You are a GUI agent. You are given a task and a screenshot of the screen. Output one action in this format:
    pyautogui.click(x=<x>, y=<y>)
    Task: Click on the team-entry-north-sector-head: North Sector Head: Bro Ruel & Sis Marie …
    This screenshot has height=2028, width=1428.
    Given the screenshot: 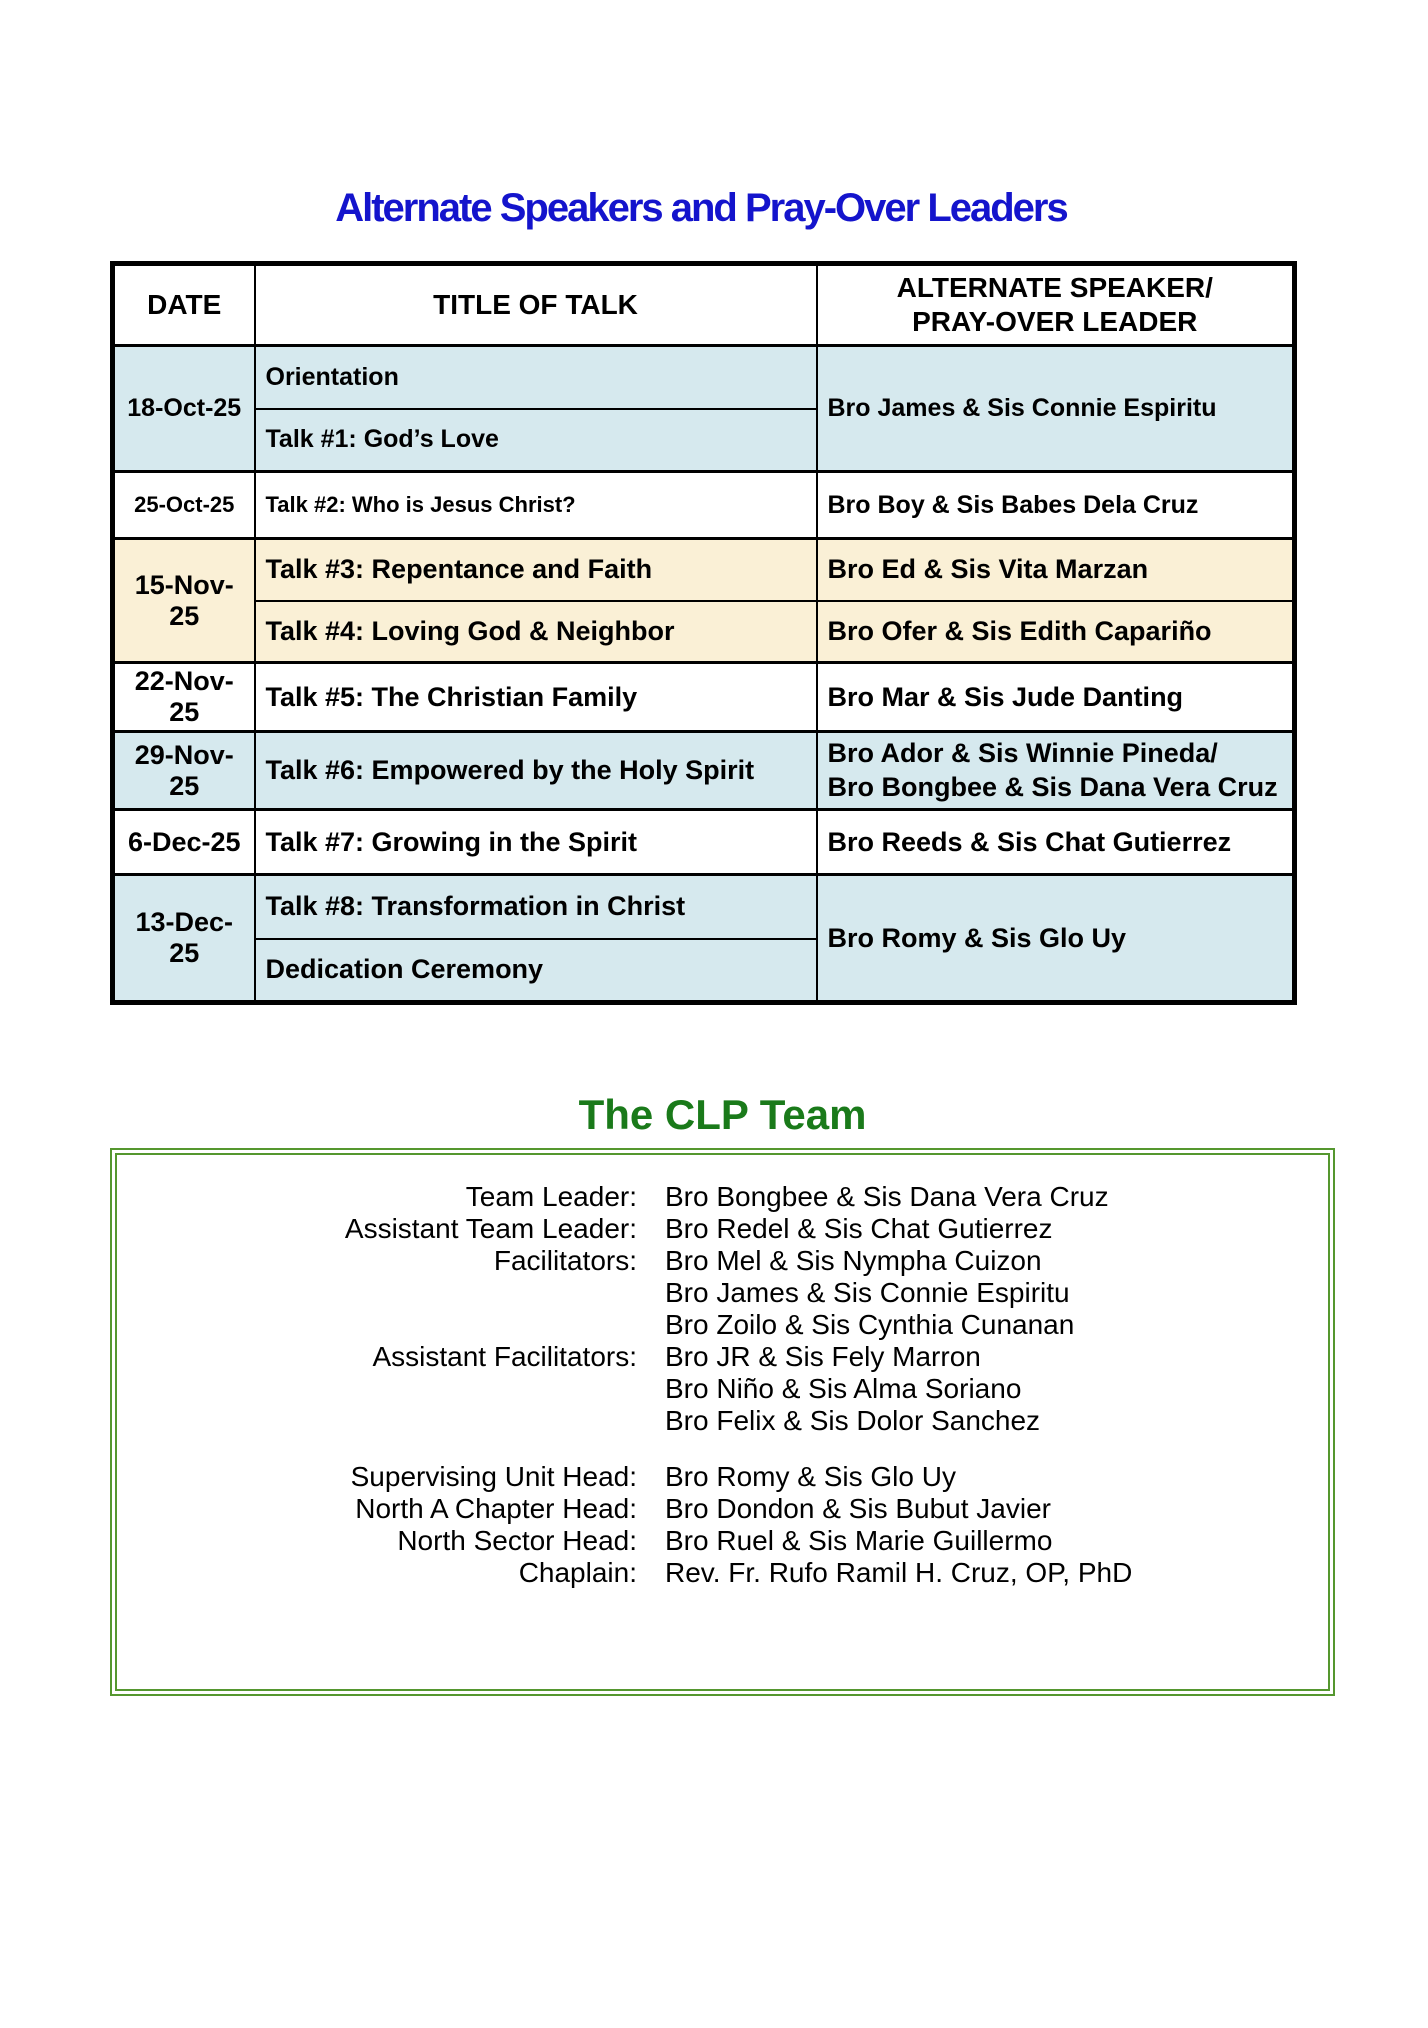 What is the action you would take?
    pyautogui.click(x=722, y=1541)
    